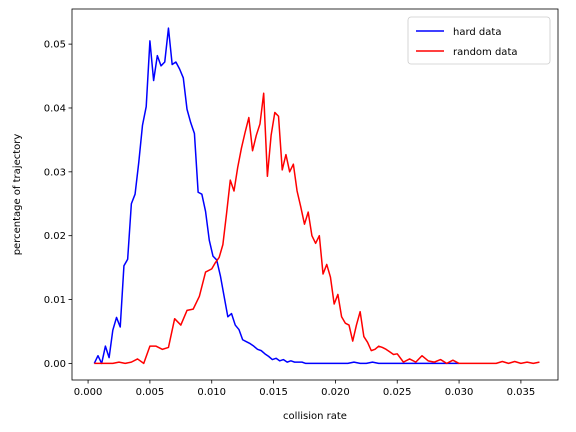 Image resolution: width=576 pixels, height=432 pixels. What do you see at coordinates (88, 392) in the screenshot?
I see `x-tick-label: 0.000` at bounding box center [88, 392].